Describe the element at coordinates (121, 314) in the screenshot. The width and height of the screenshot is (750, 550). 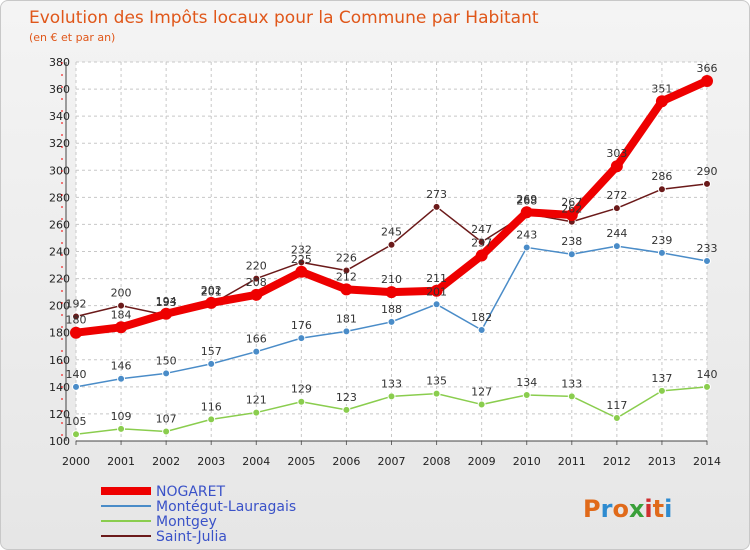
I see `data-label-nogaret: 184` at that location.